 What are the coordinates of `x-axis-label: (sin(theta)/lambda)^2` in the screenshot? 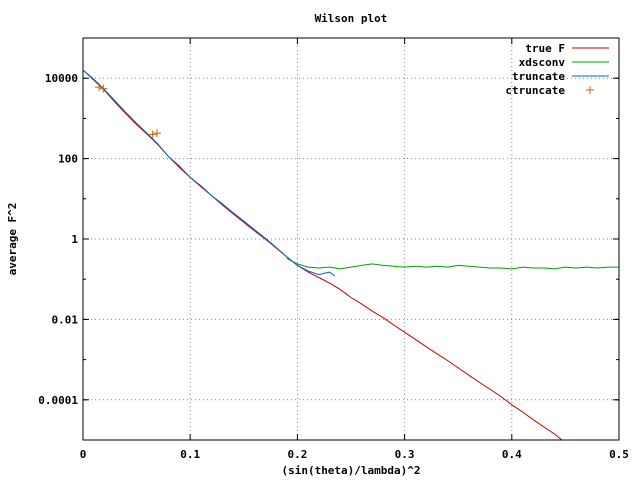 It's located at (350, 470).